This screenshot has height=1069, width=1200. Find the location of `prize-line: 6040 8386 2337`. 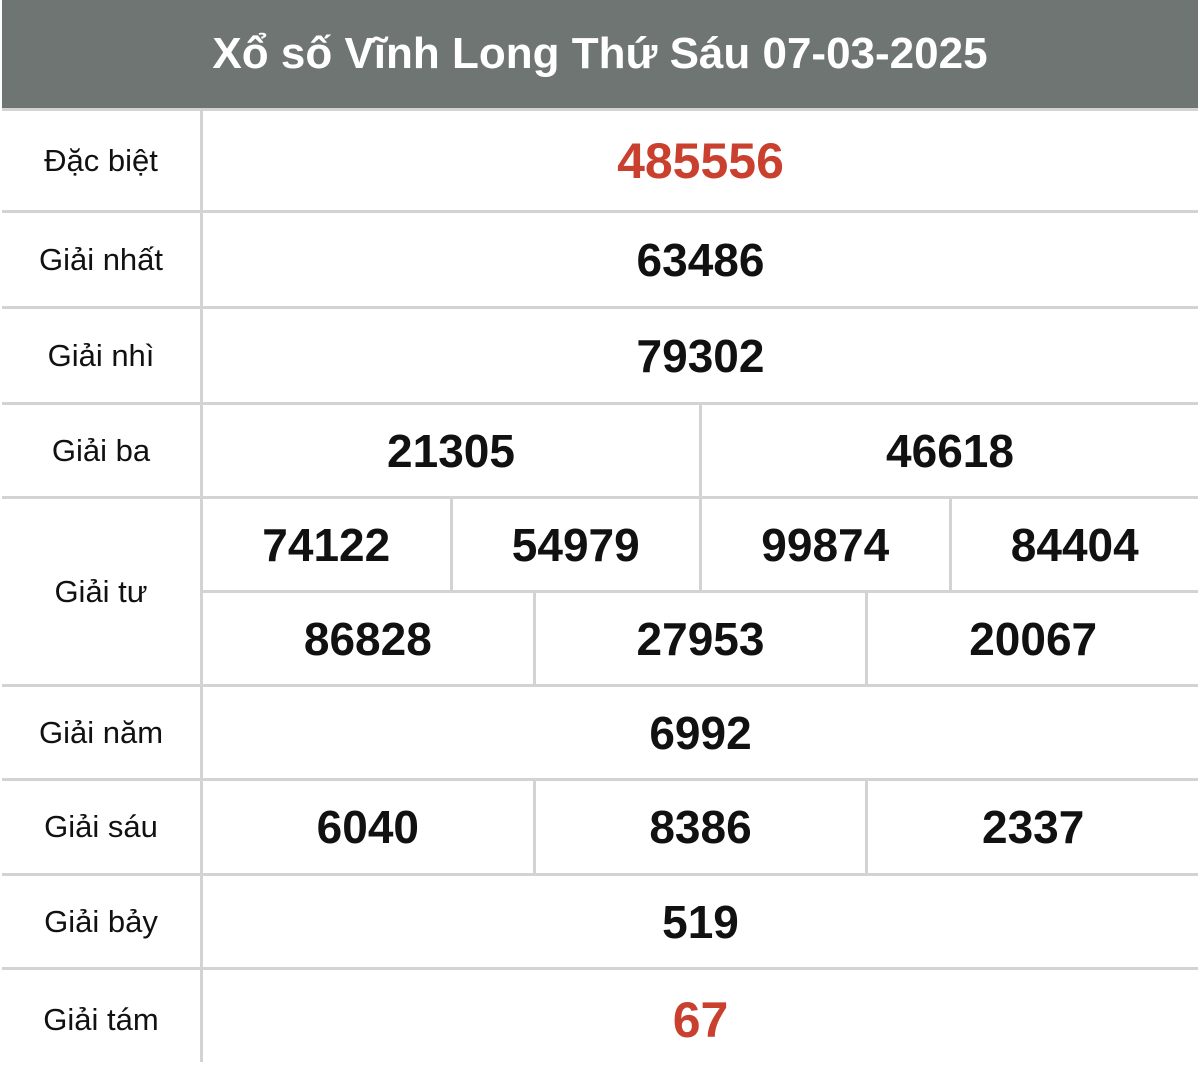

prize-line: 6040 8386 2337 is located at coordinates (701, 827).